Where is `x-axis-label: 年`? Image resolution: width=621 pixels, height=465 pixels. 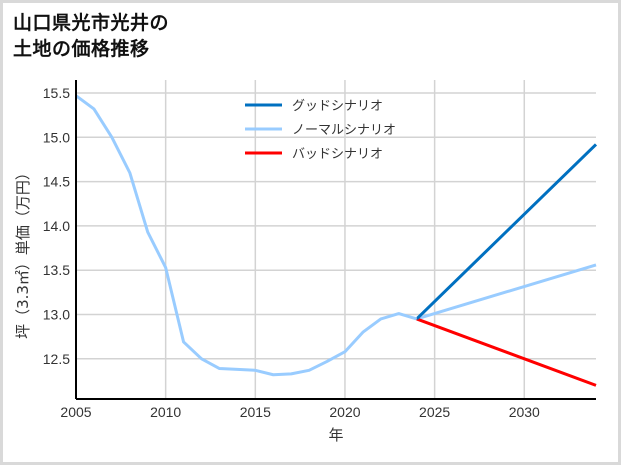 x-axis-label: 年 is located at coordinates (335, 435).